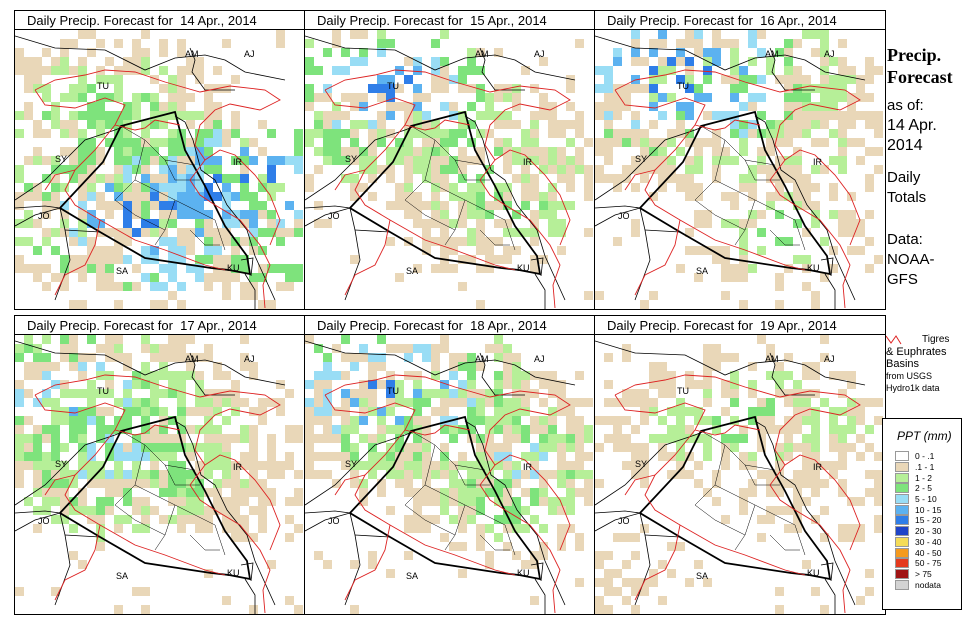  I want to click on iraq-border, so click(445, 498).